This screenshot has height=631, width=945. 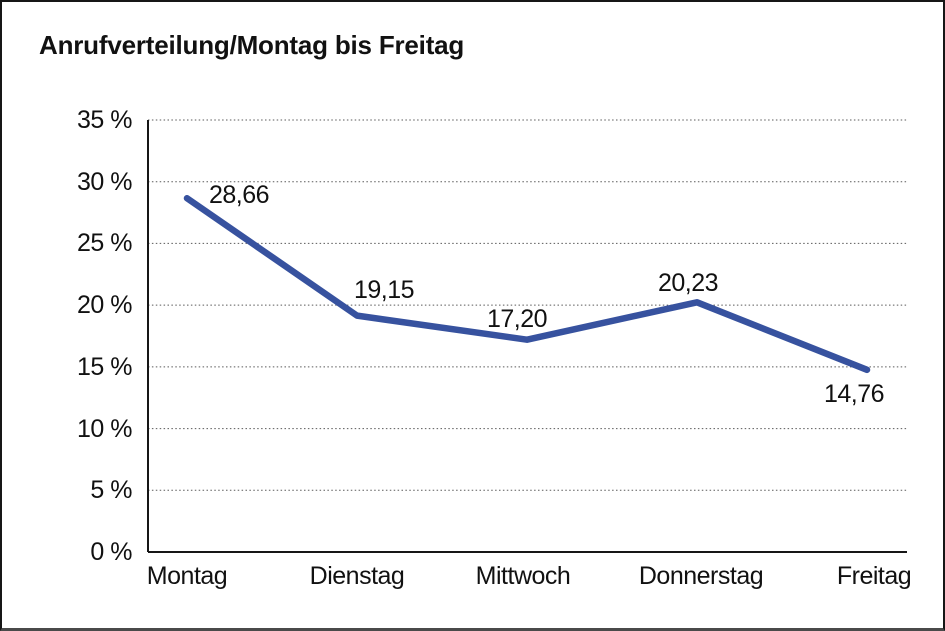 What do you see at coordinates (104, 243) in the screenshot?
I see `y-tick-label: 25 %` at bounding box center [104, 243].